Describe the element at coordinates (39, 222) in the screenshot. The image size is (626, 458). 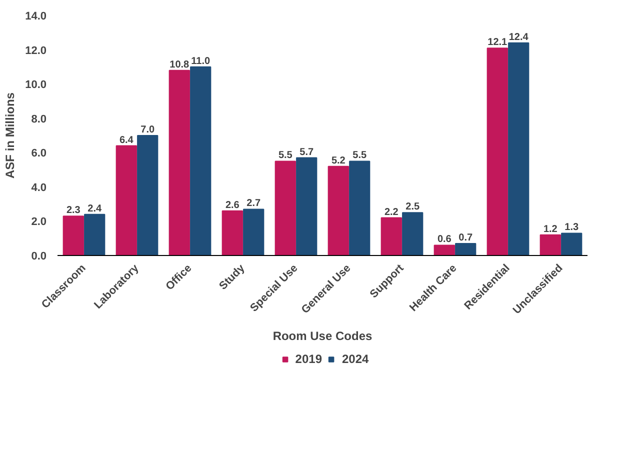
I see `y-tick-label: 2.0` at that location.